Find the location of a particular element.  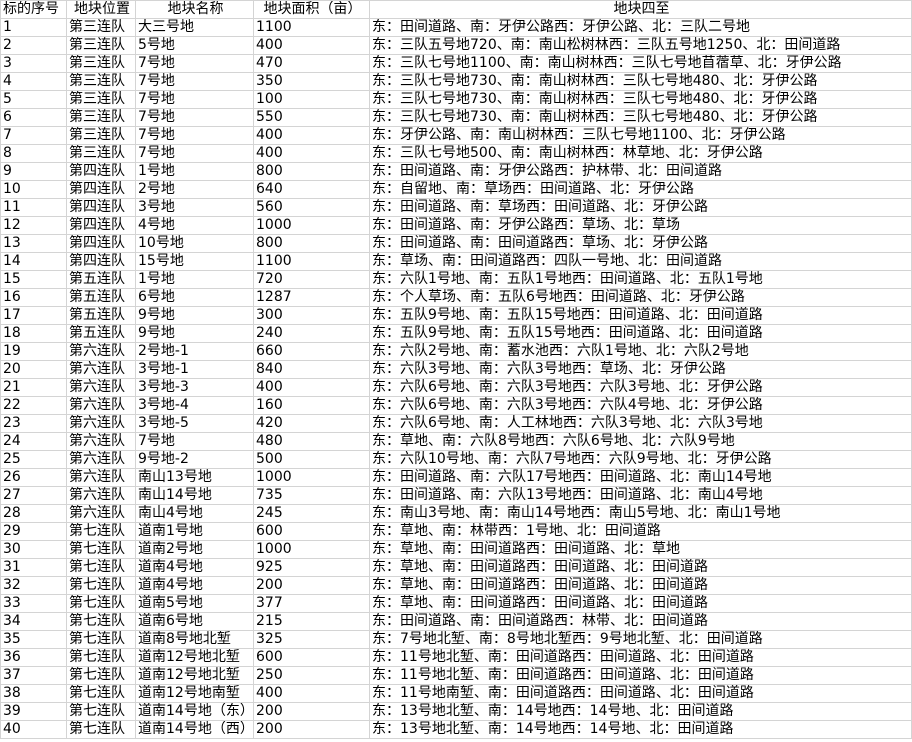

cell-serial: 20 is located at coordinates (33, 369).